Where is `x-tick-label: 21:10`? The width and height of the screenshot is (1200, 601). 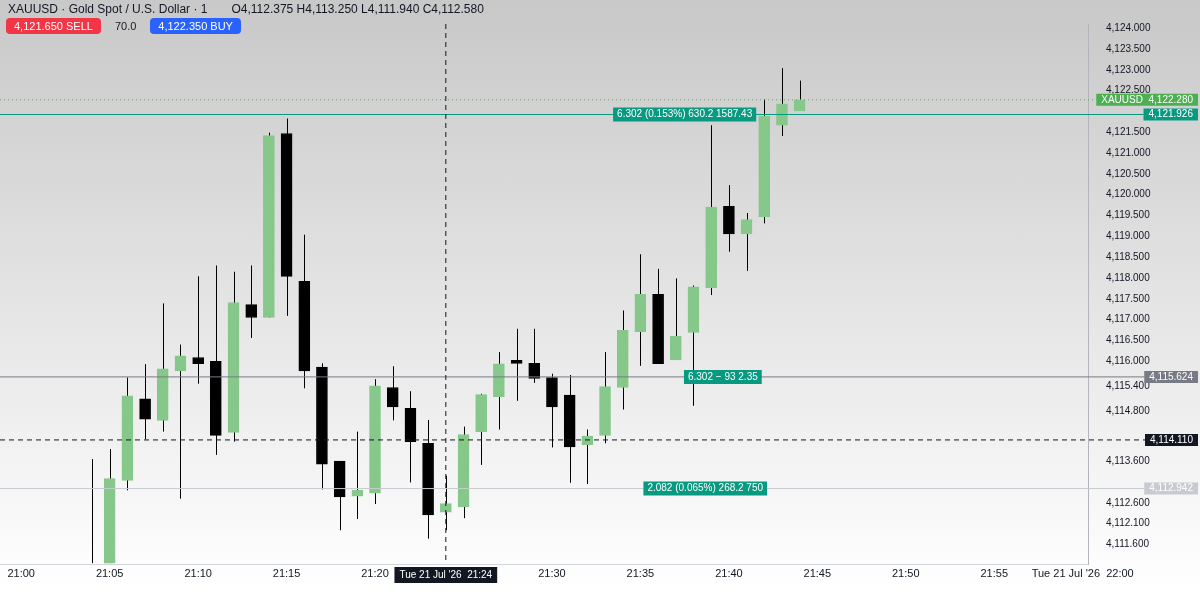 x-tick-label: 21:10 is located at coordinates (198, 572).